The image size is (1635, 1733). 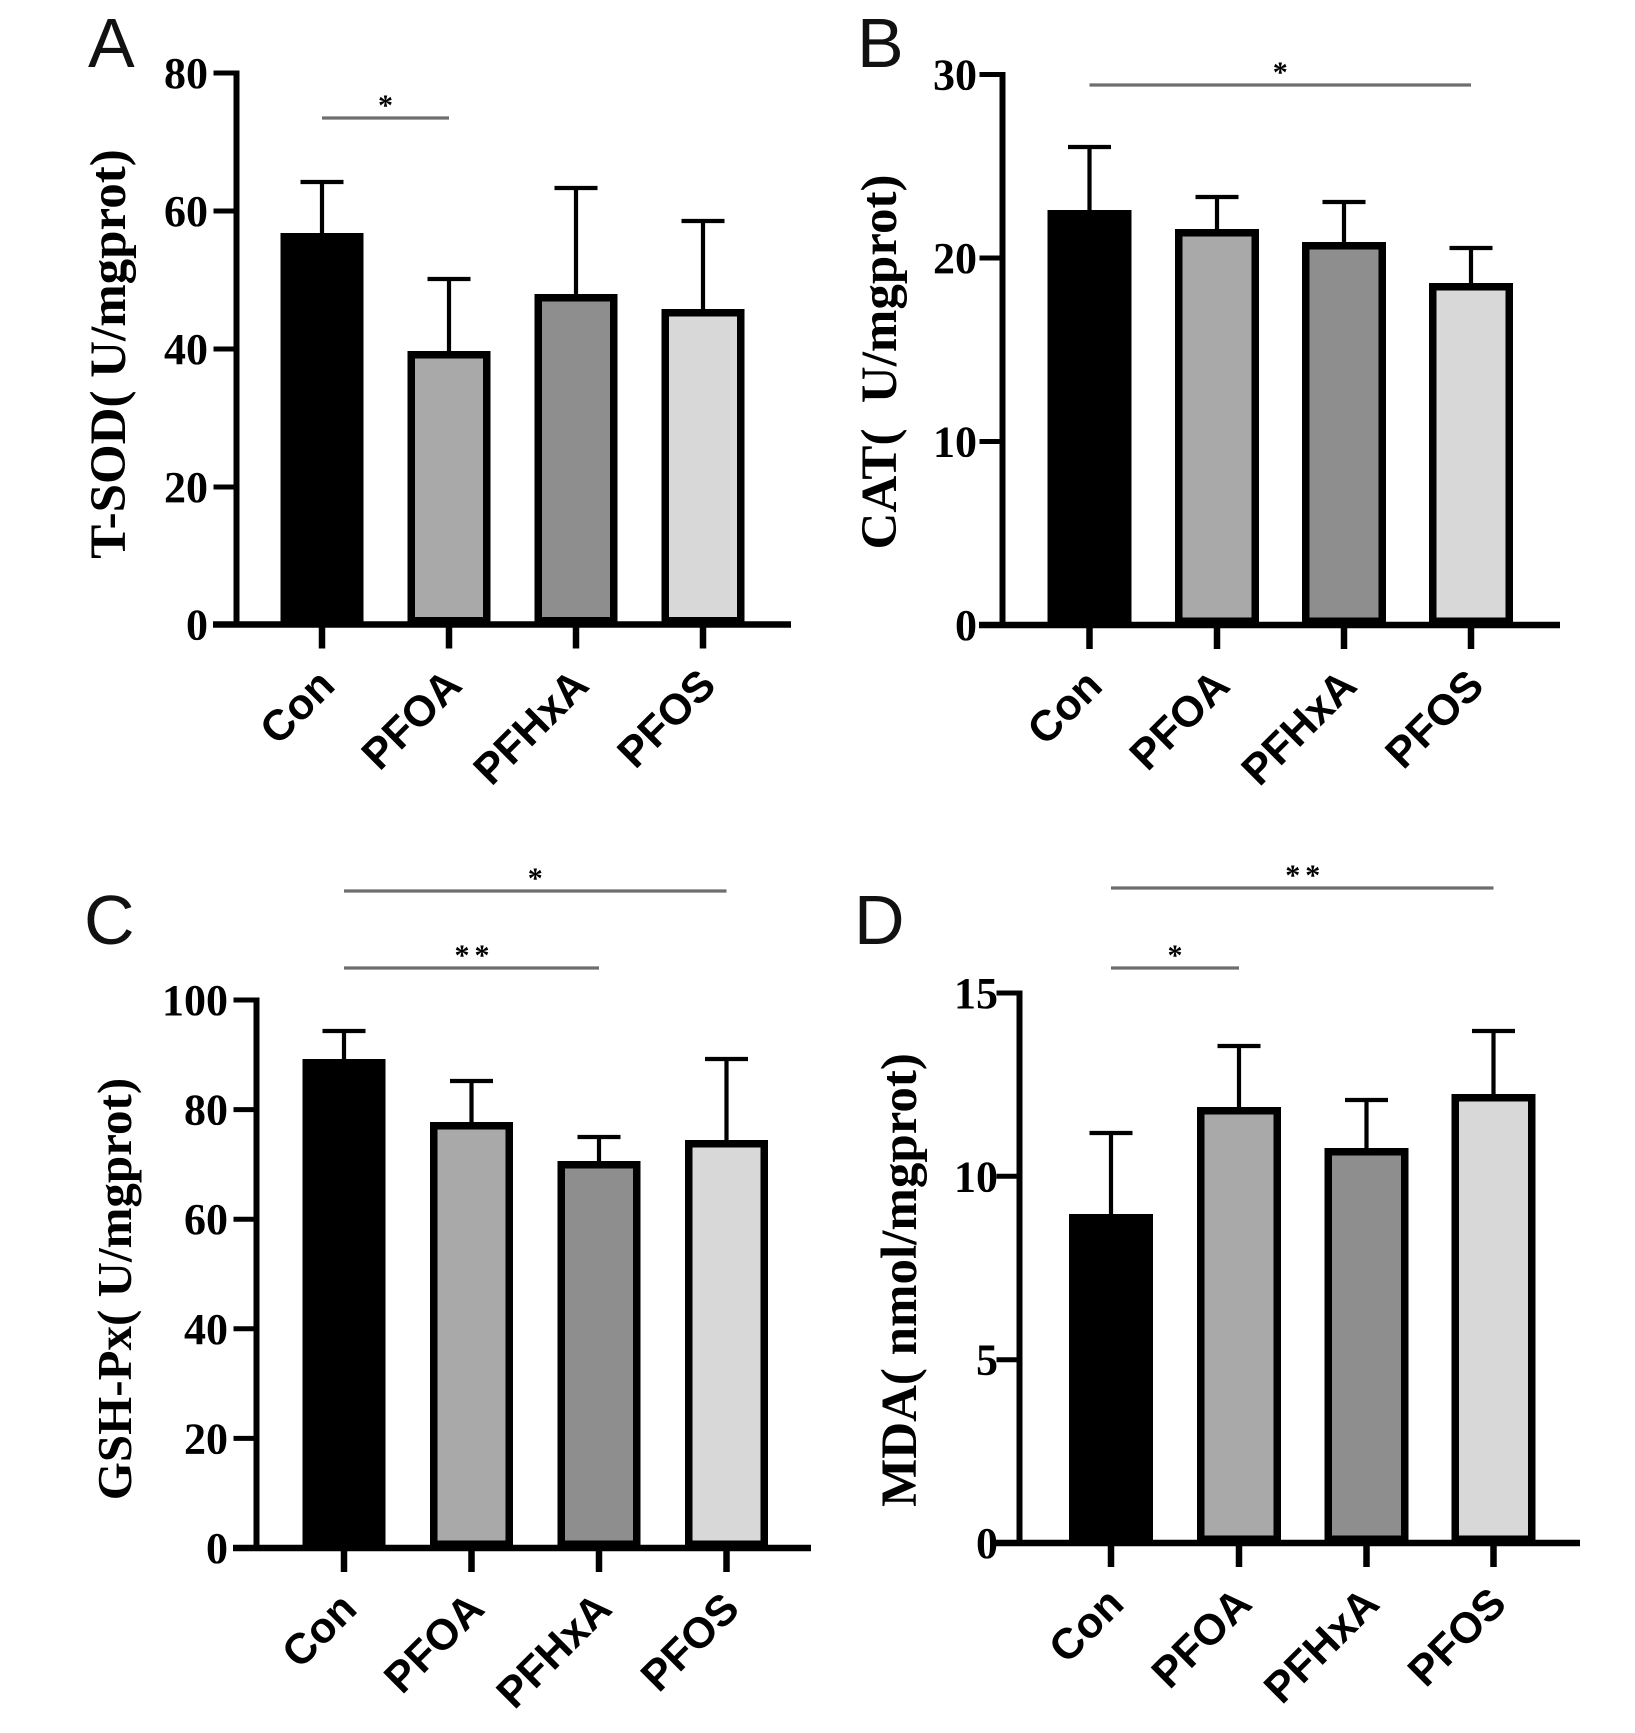 I want to click on svg-text: GSH-Px( U/mgprot), so click(x=114, y=1289).